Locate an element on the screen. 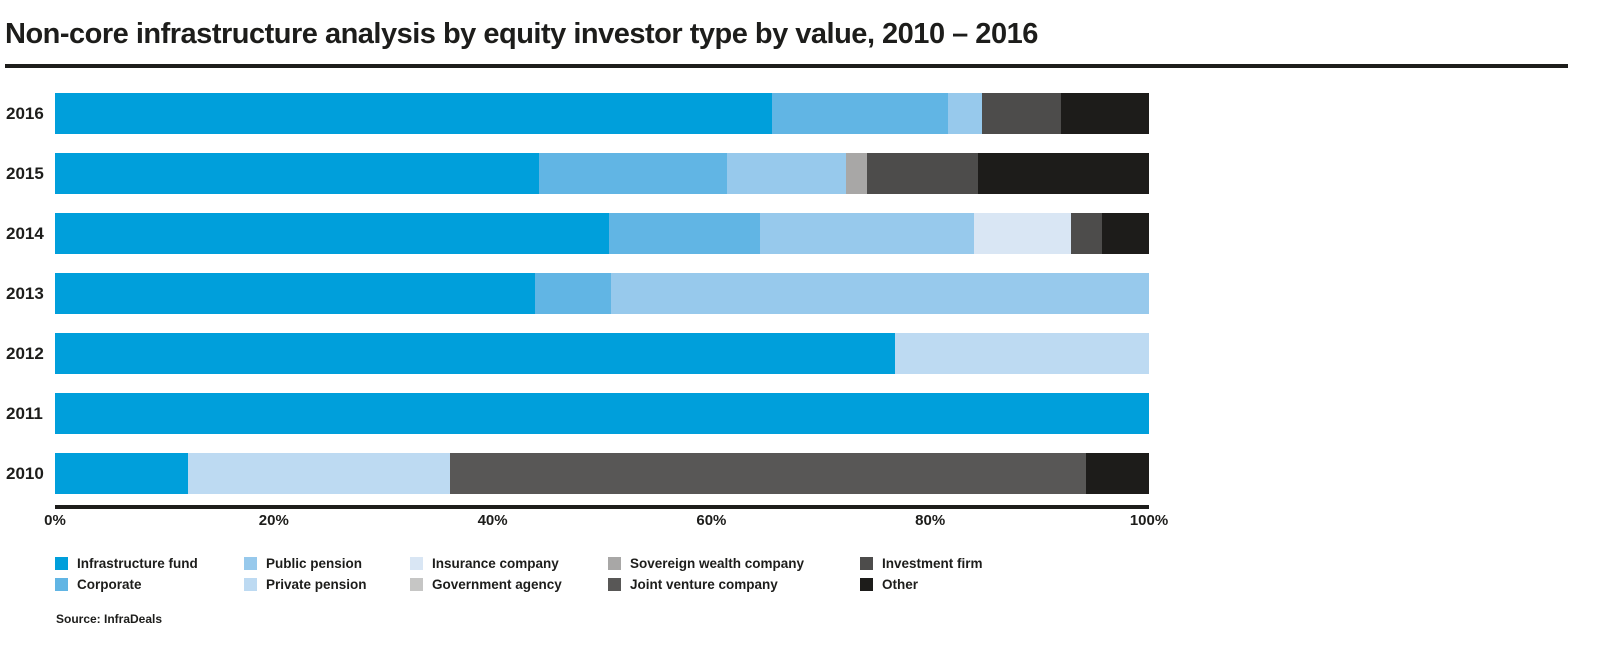 The image size is (1600, 646). bar-row-2016 is located at coordinates (602, 113).